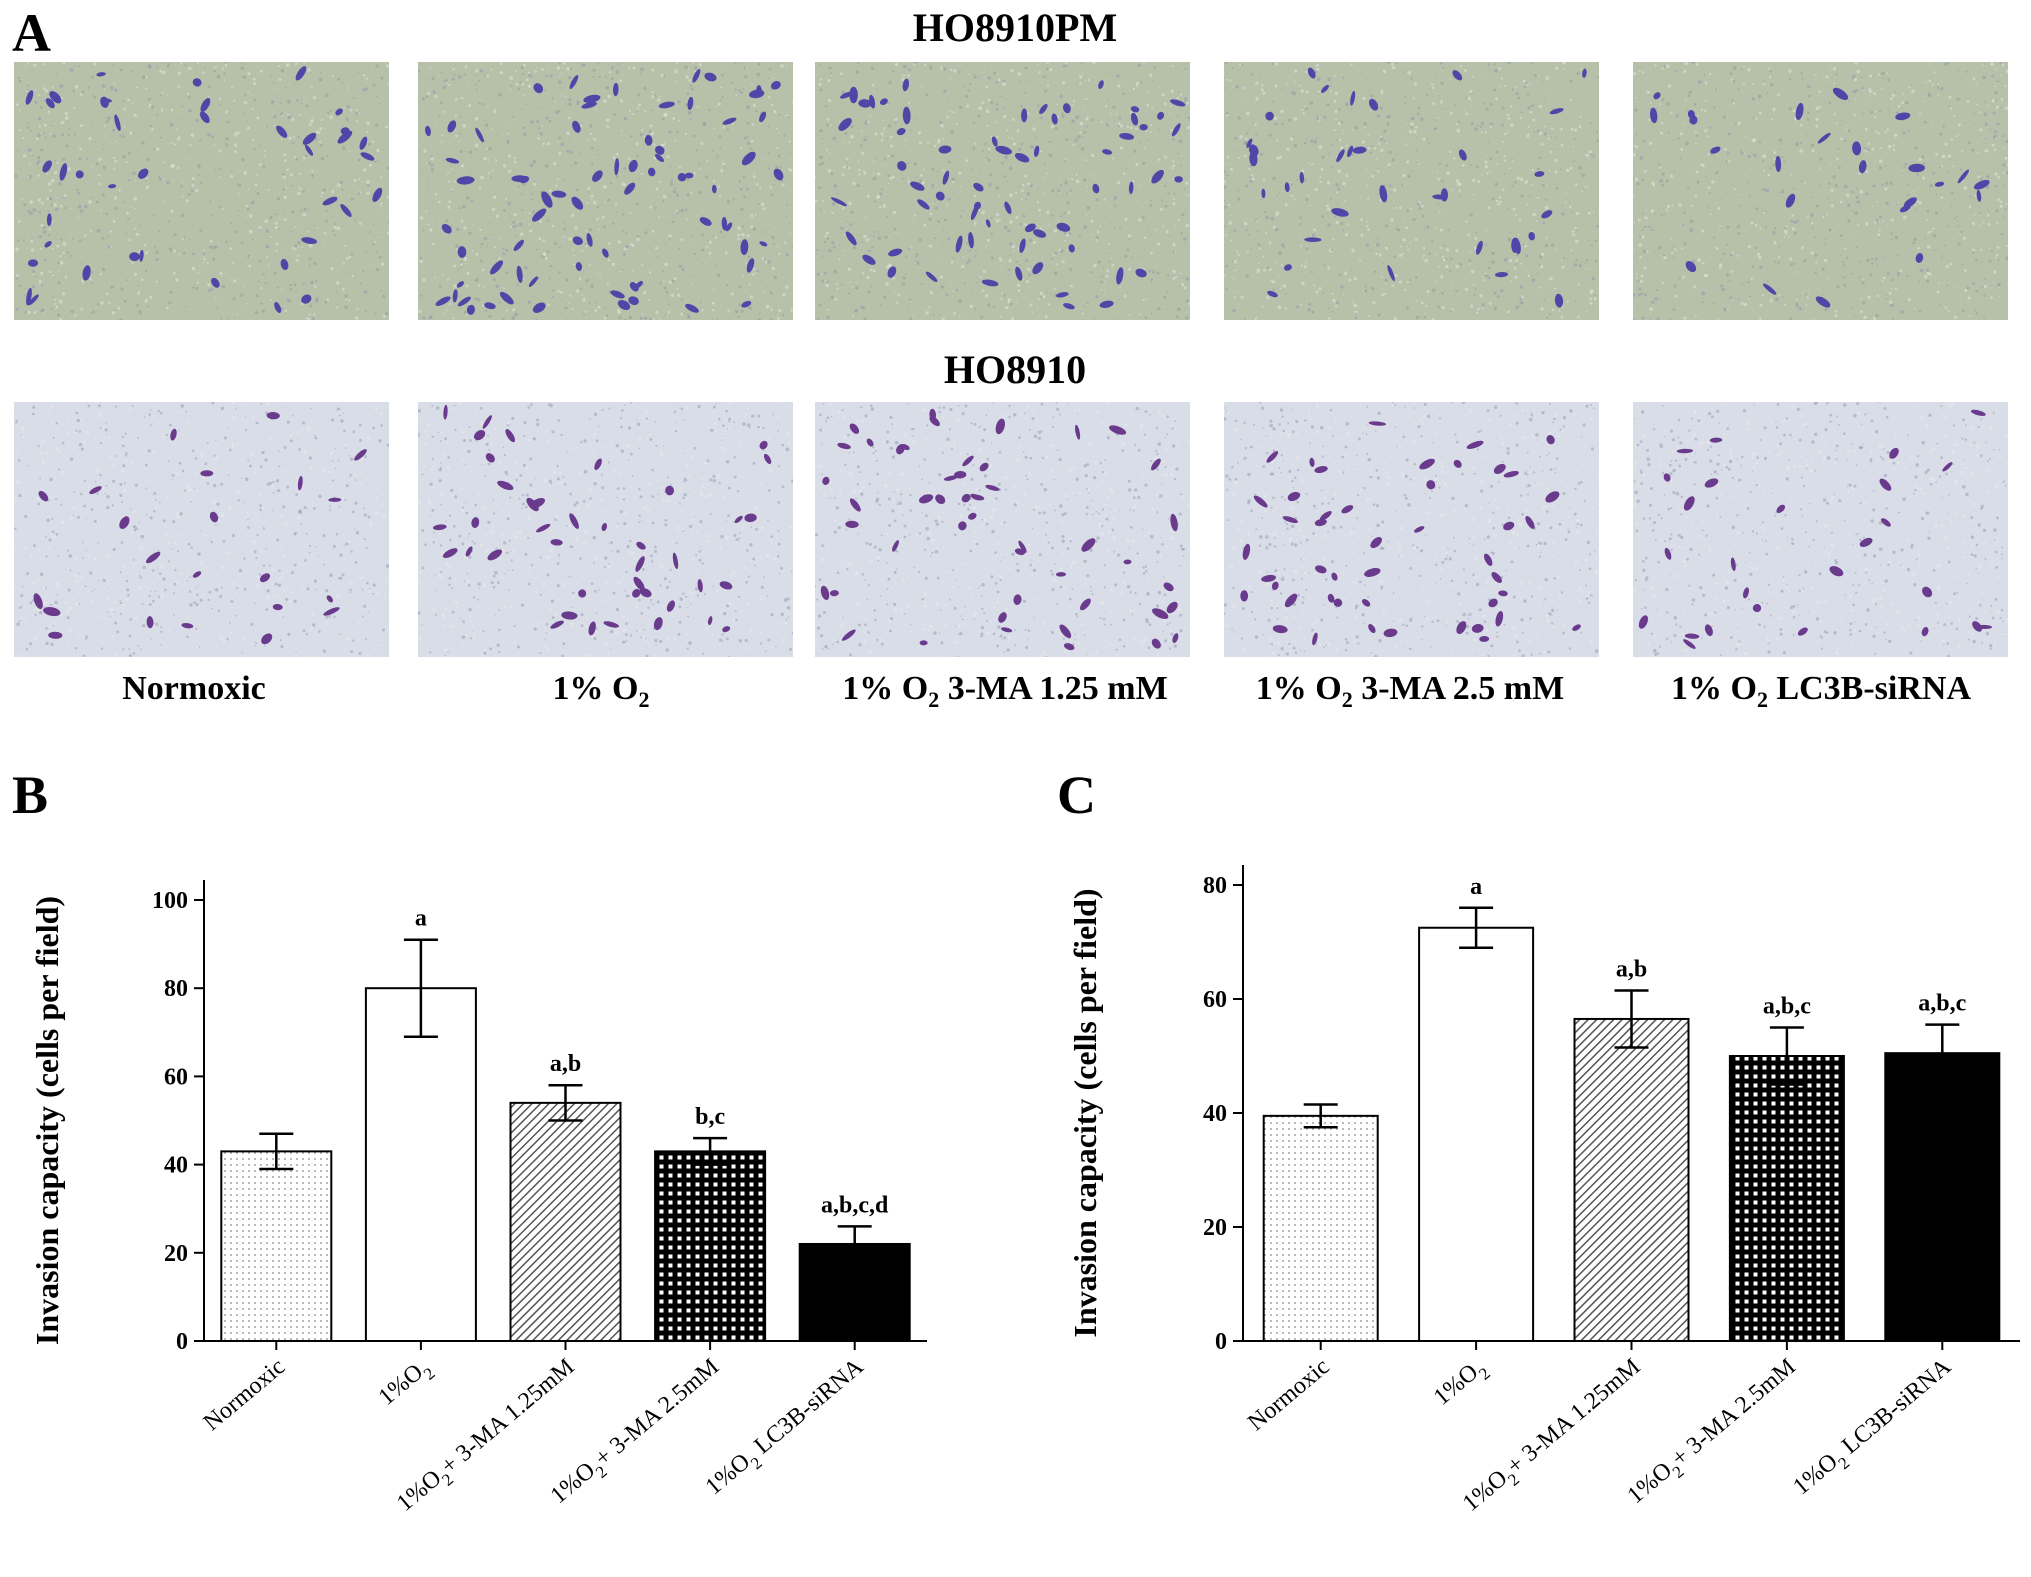  What do you see at coordinates (855, 1205) in the screenshot?
I see `bar-annotation: a,b,c,d` at bounding box center [855, 1205].